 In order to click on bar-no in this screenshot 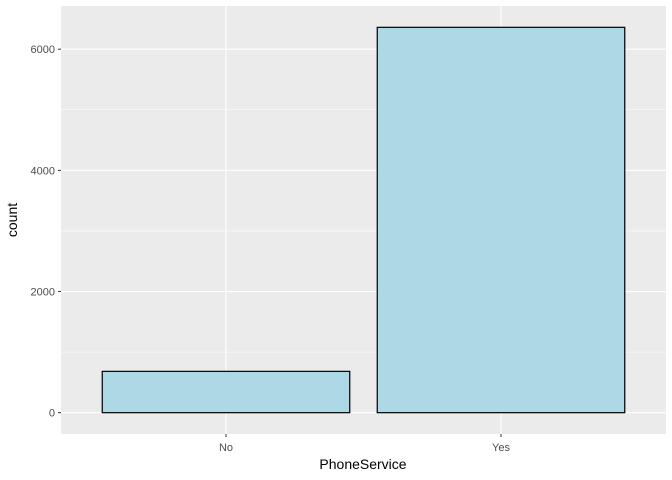, I will do `click(226, 392)`.